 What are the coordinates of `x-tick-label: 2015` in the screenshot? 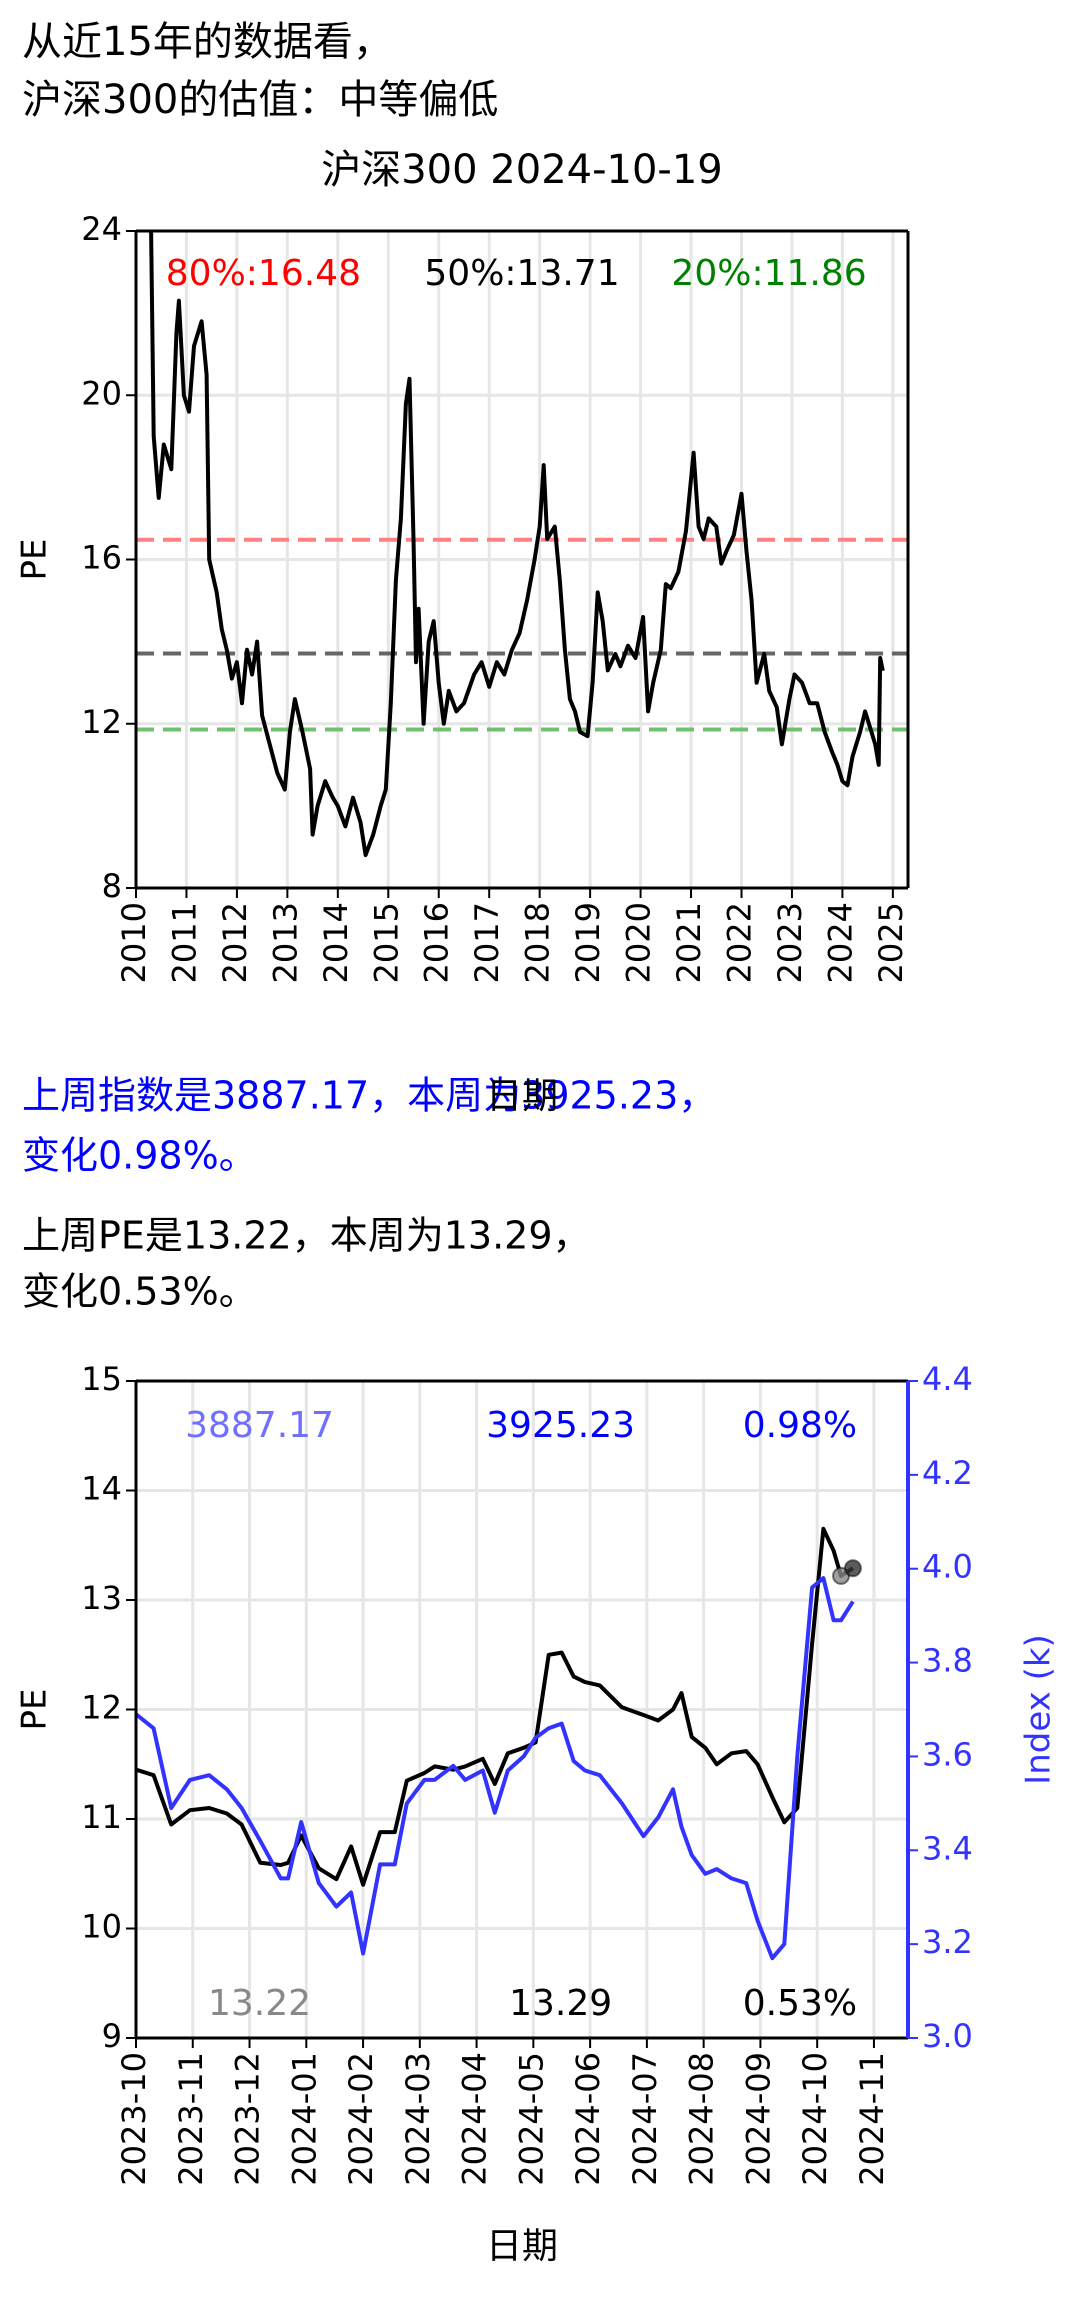 It's located at (386, 942).